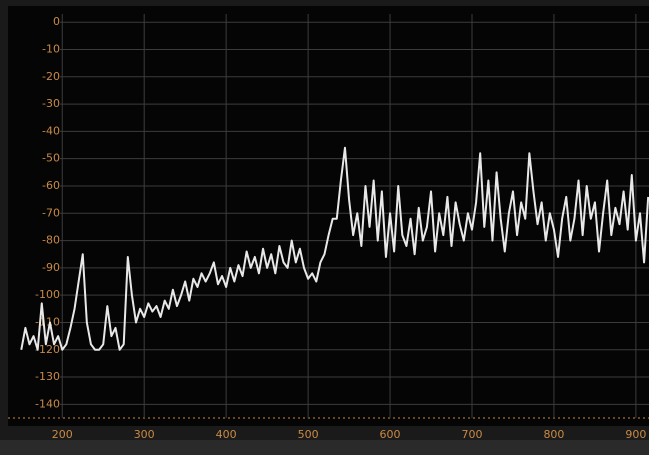 The image size is (649, 455). I want to click on y-tick-label: -90, so click(51, 267).